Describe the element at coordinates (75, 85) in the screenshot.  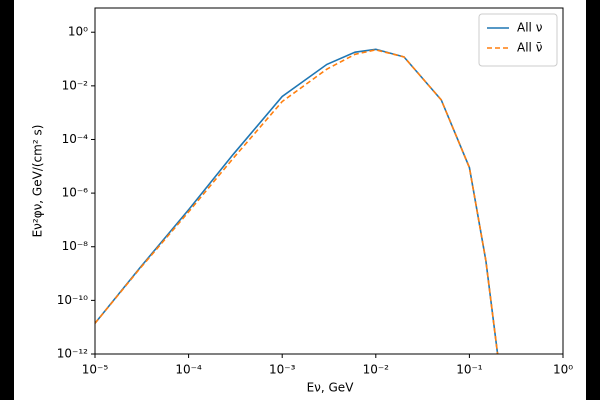
I see `y-tick-label: 10⁻²` at that location.